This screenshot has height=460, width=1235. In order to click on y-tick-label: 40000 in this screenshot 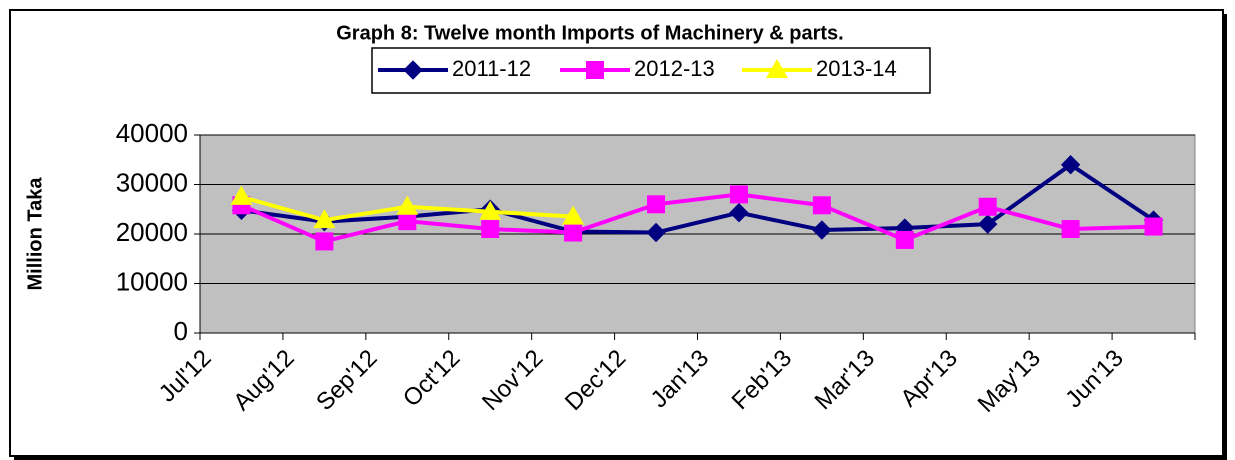, I will do `click(152, 133)`.